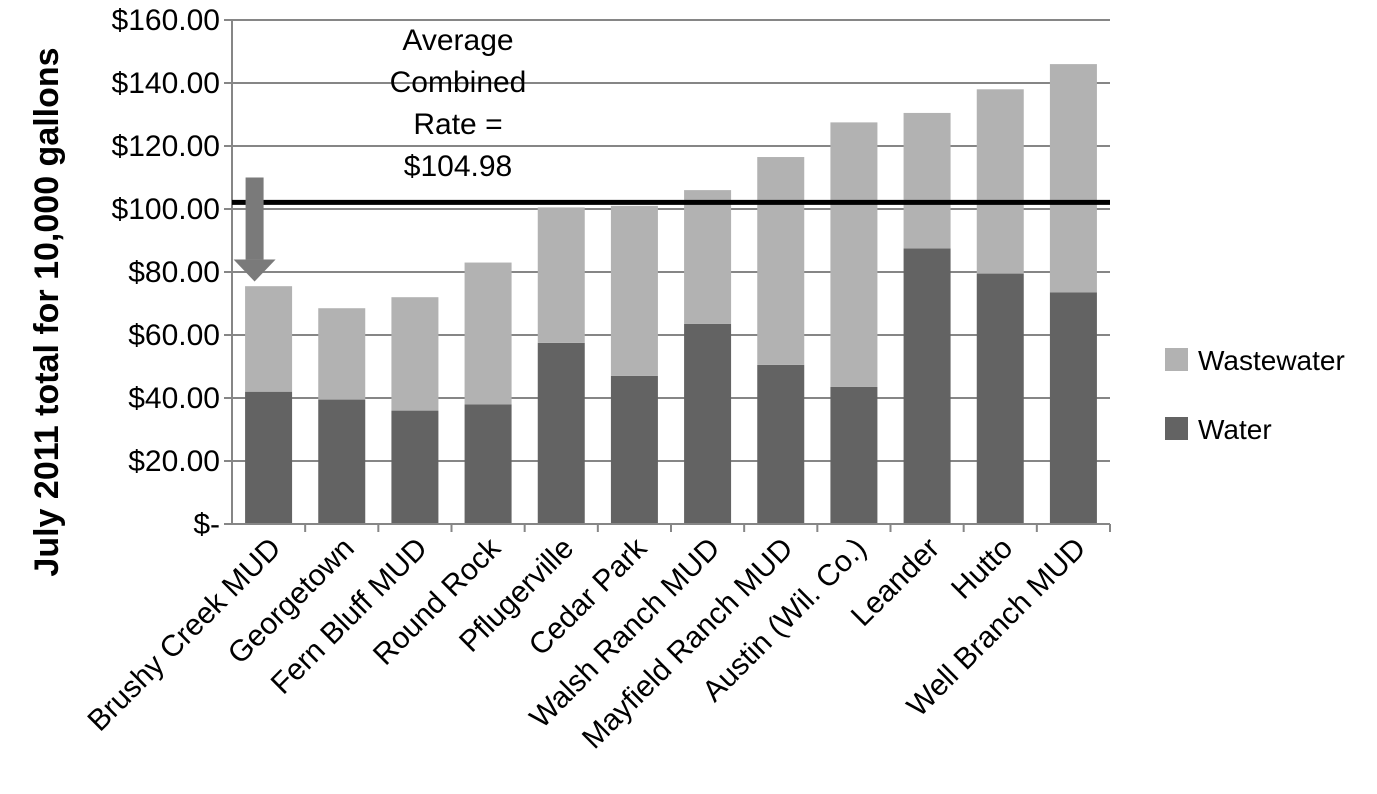  What do you see at coordinates (458, 82) in the screenshot?
I see `annotation-line: Combined` at bounding box center [458, 82].